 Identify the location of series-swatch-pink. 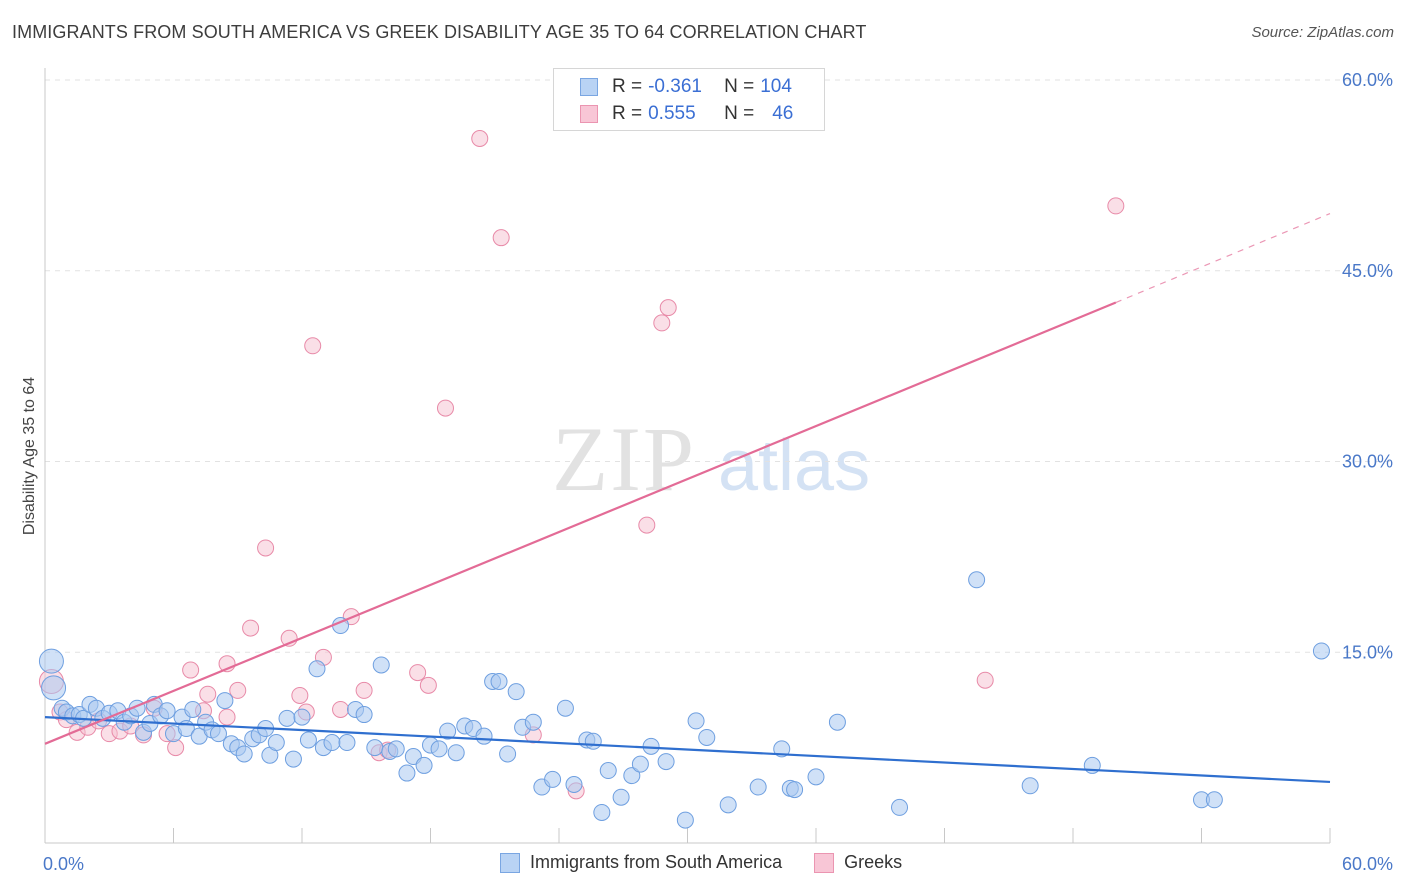
(824, 862).